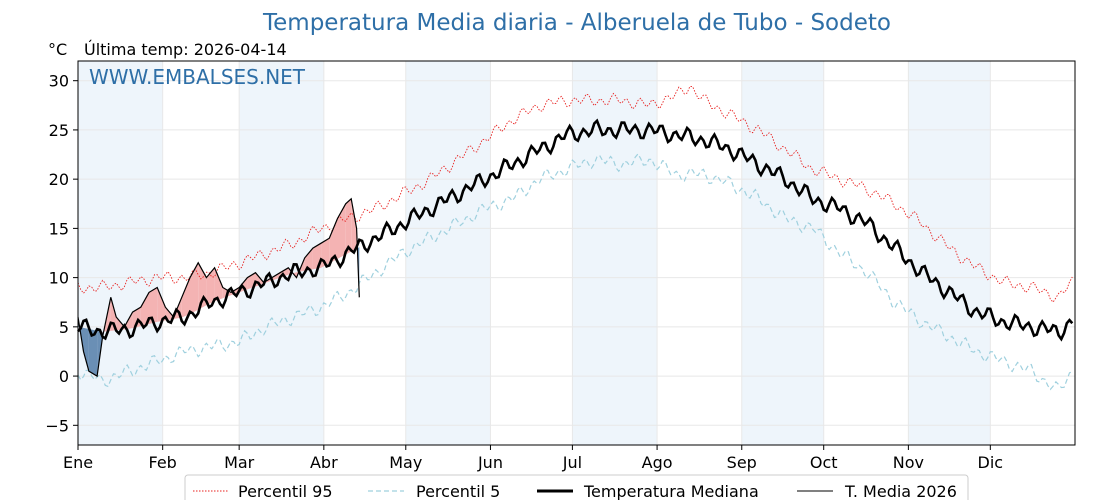 This screenshot has width=1120, height=500. What do you see at coordinates (657, 462) in the screenshot?
I see `x-tick-label: Ago` at bounding box center [657, 462].